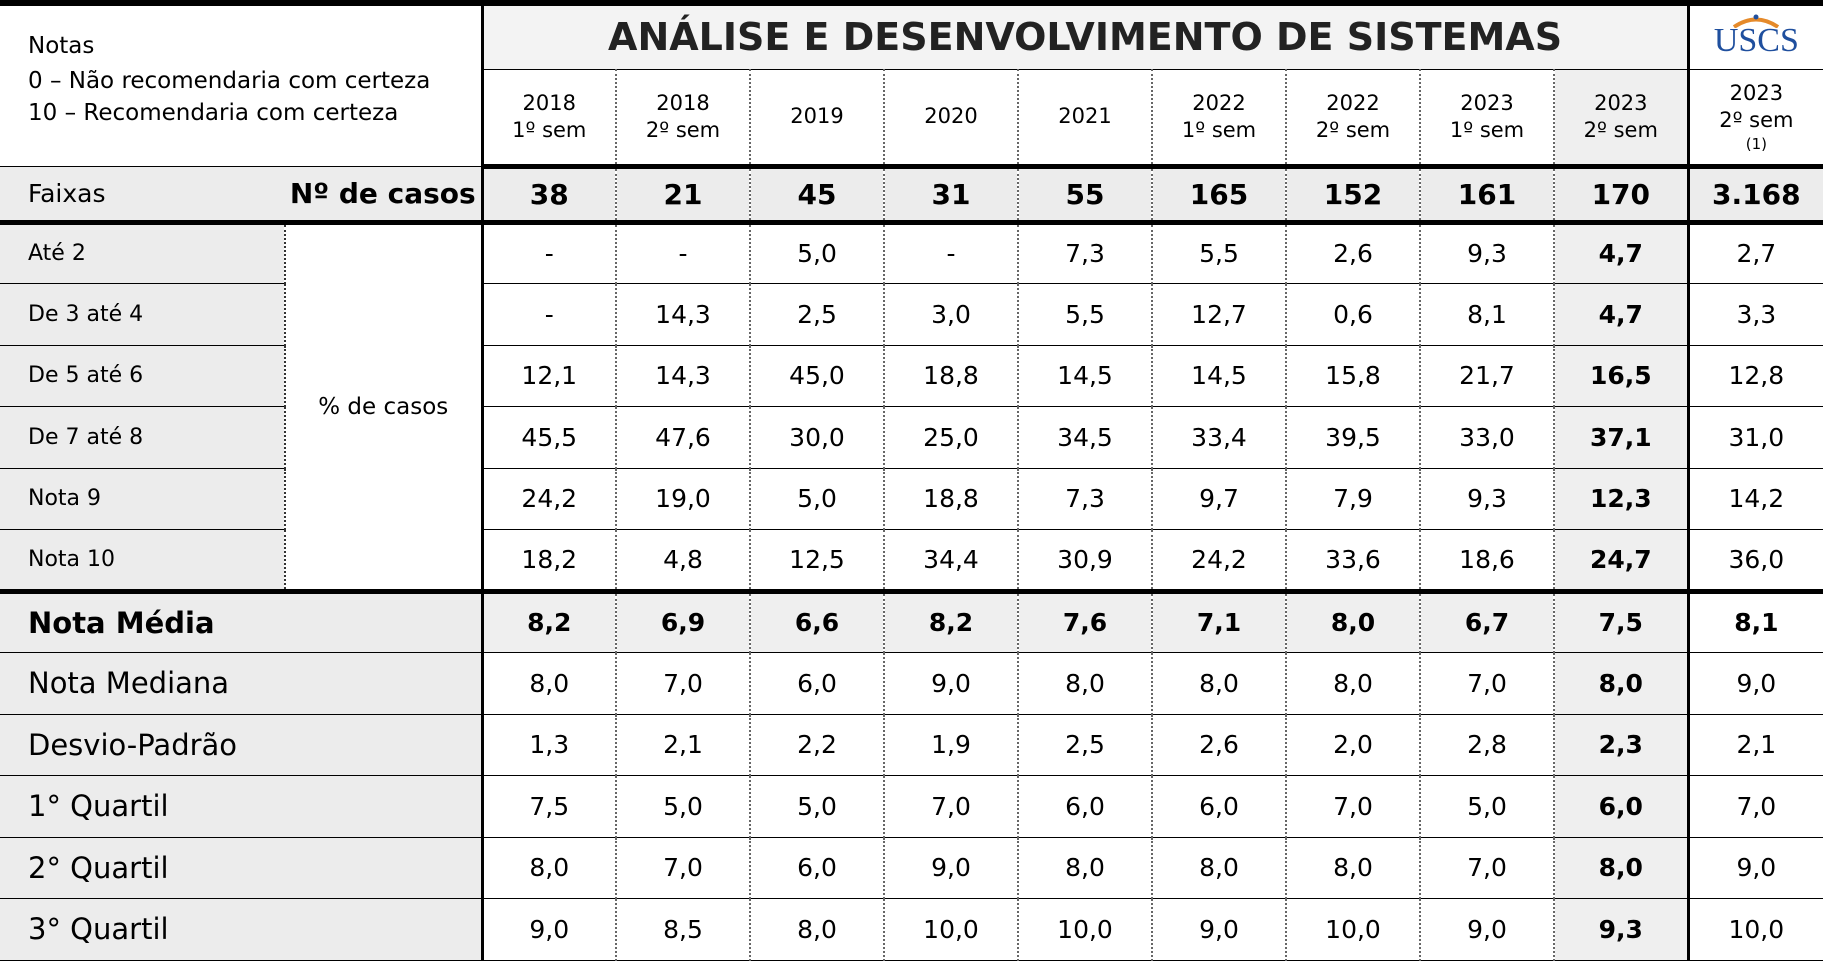  I want to click on stat-value: 7,6, so click(1085, 622).